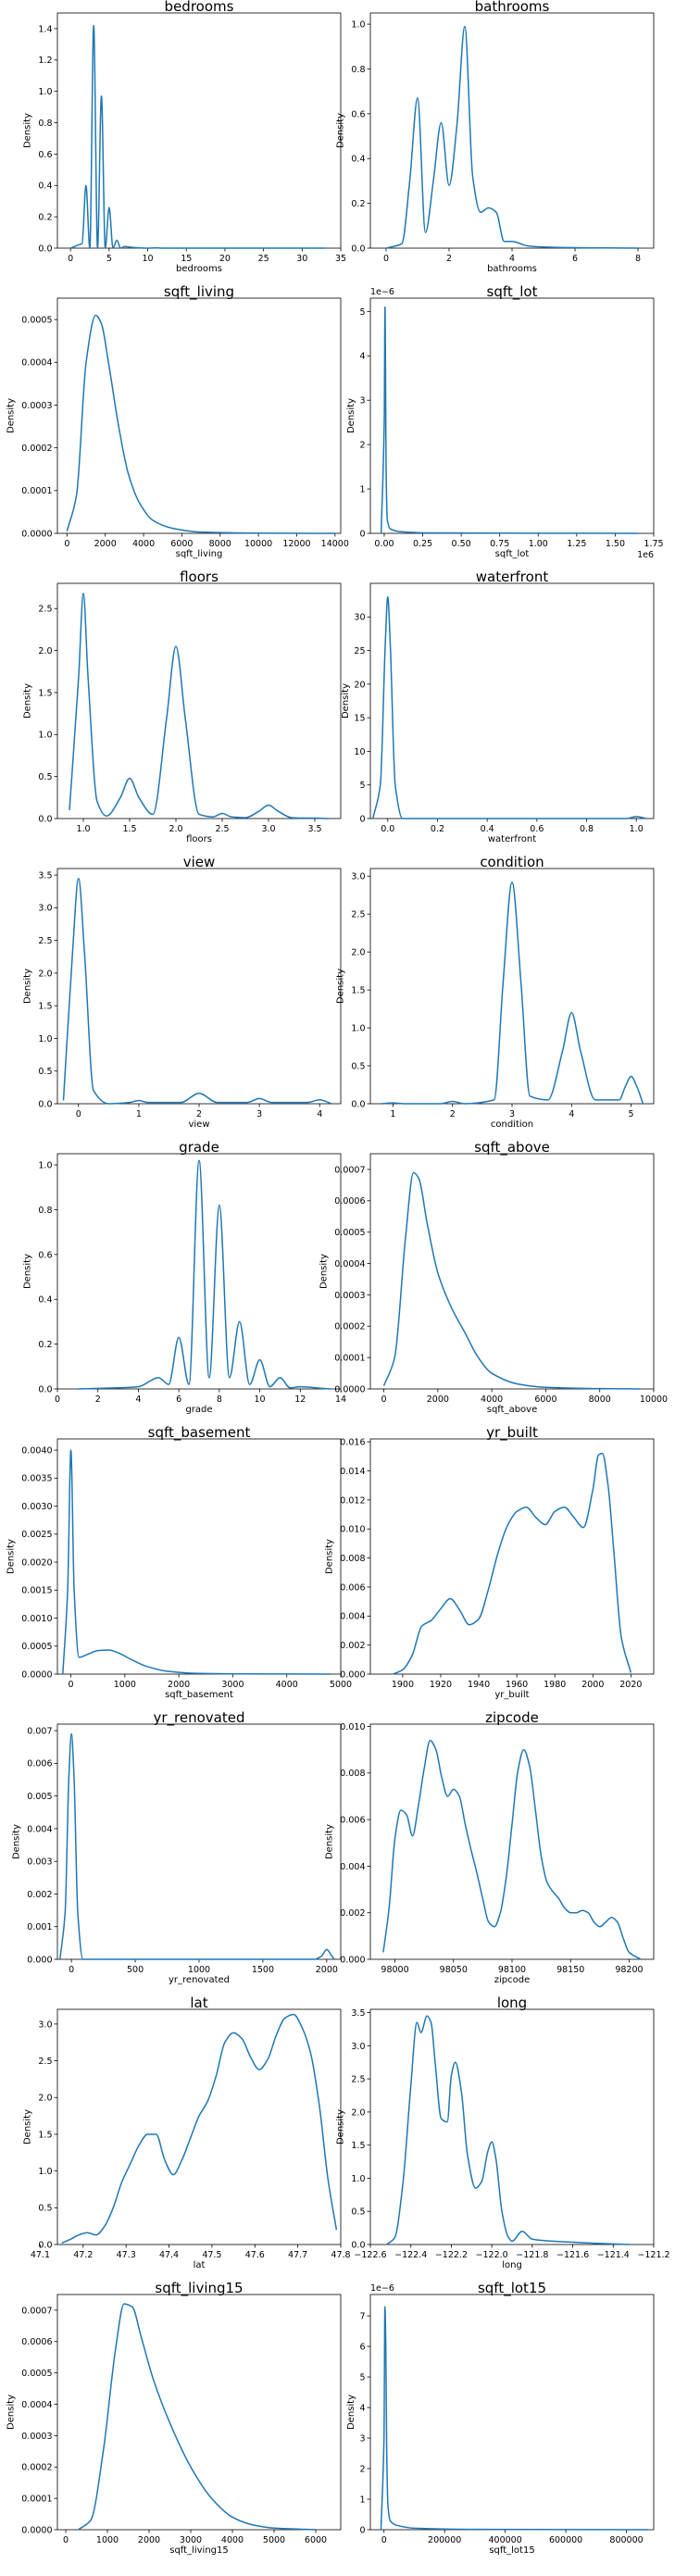 Image resolution: width=700 pixels, height=2576 pixels. Describe the element at coordinates (600, 1400) in the screenshot. I see `x-tick-label: 8000` at that location.